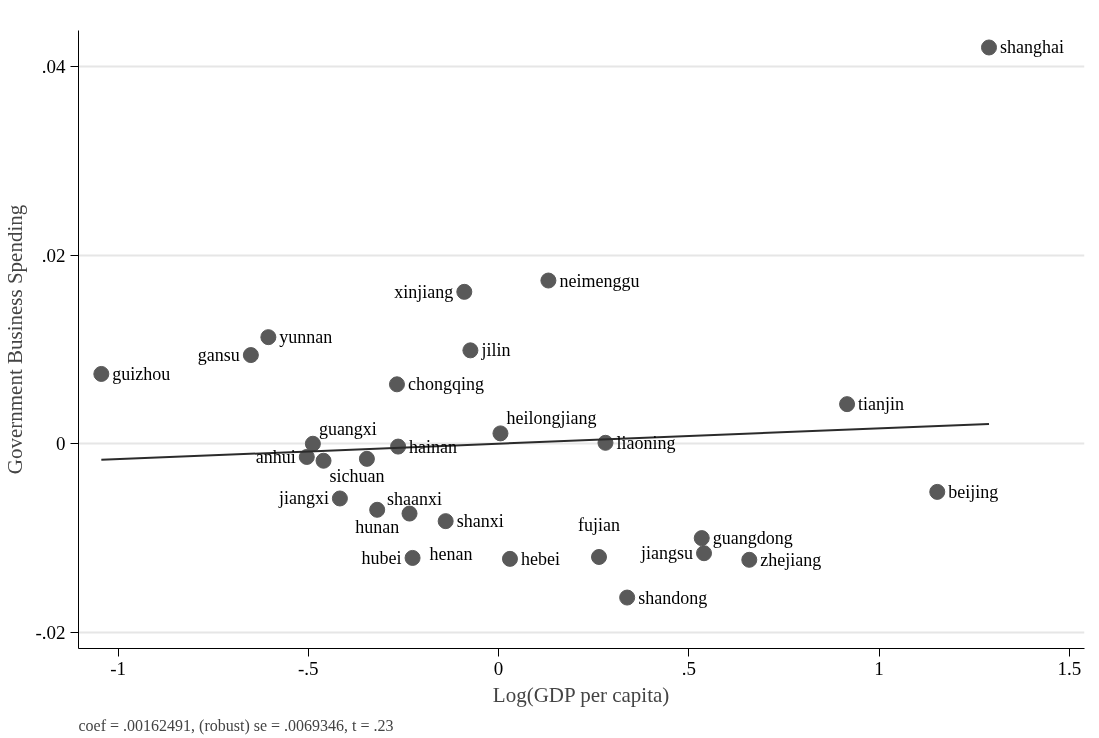 This screenshot has height=738, width=1099. I want to click on annotation: guangdong, so click(752, 538).